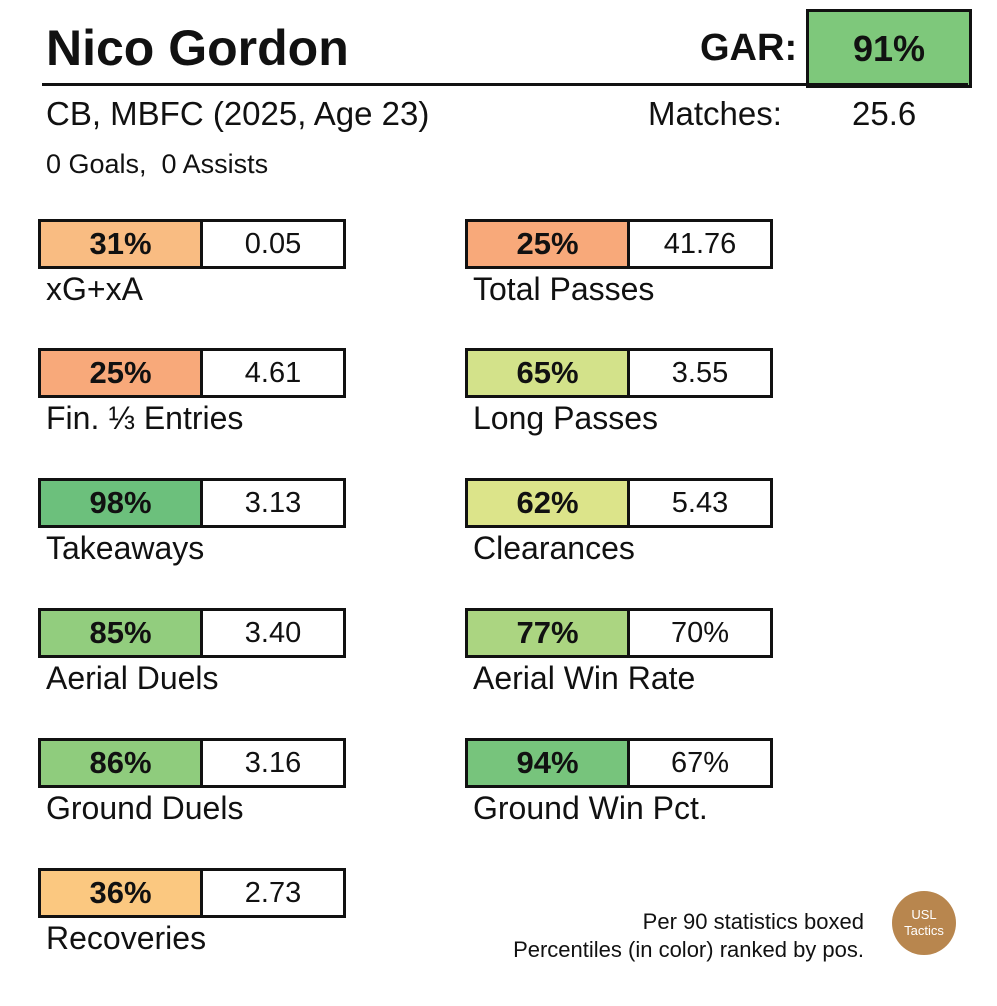  I want to click on stat-percentile: 98%, so click(122, 503).